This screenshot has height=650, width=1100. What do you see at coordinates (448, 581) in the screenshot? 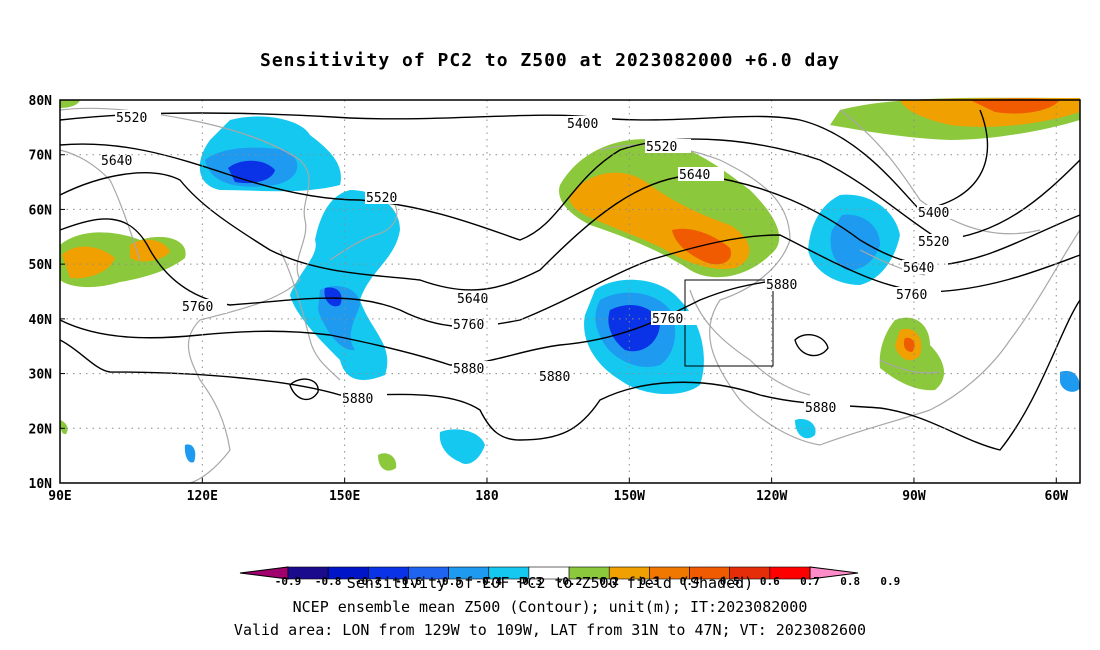
I see `colorbar-level-label: -0.5` at bounding box center [448, 581].